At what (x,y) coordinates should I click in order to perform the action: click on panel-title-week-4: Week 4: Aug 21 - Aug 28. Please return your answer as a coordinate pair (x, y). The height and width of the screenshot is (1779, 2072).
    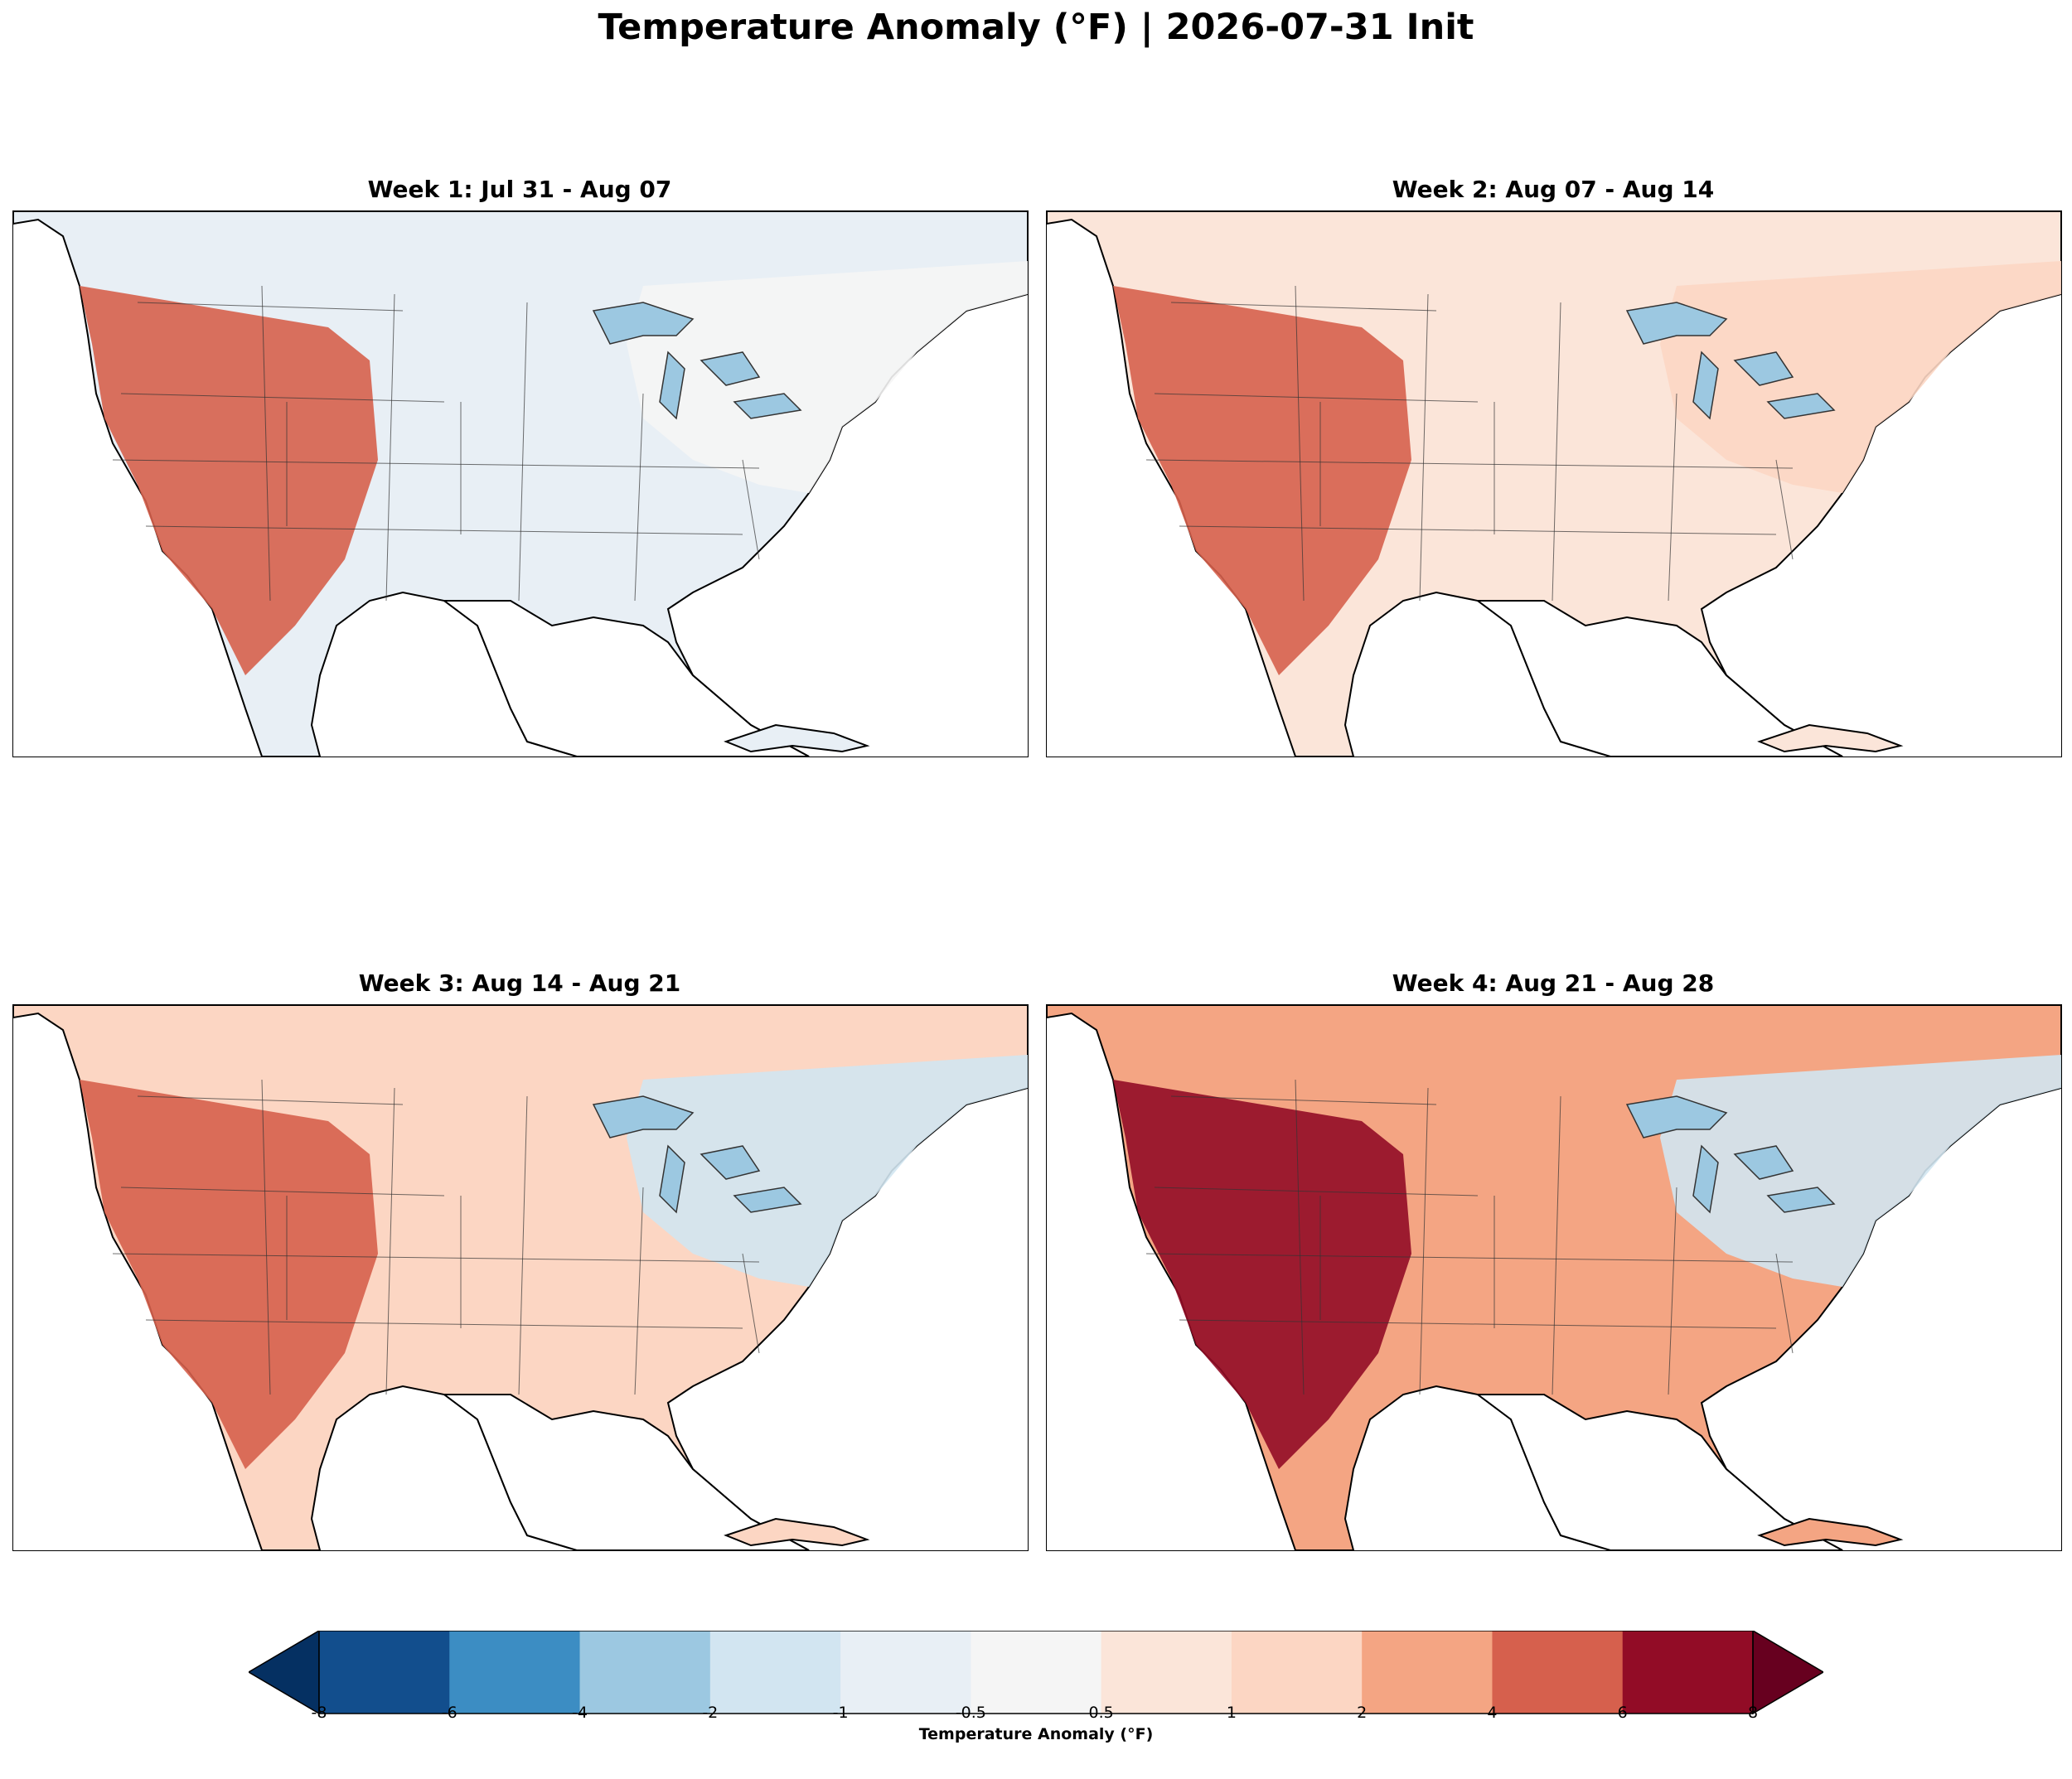
    Looking at the image, I should click on (1553, 983).